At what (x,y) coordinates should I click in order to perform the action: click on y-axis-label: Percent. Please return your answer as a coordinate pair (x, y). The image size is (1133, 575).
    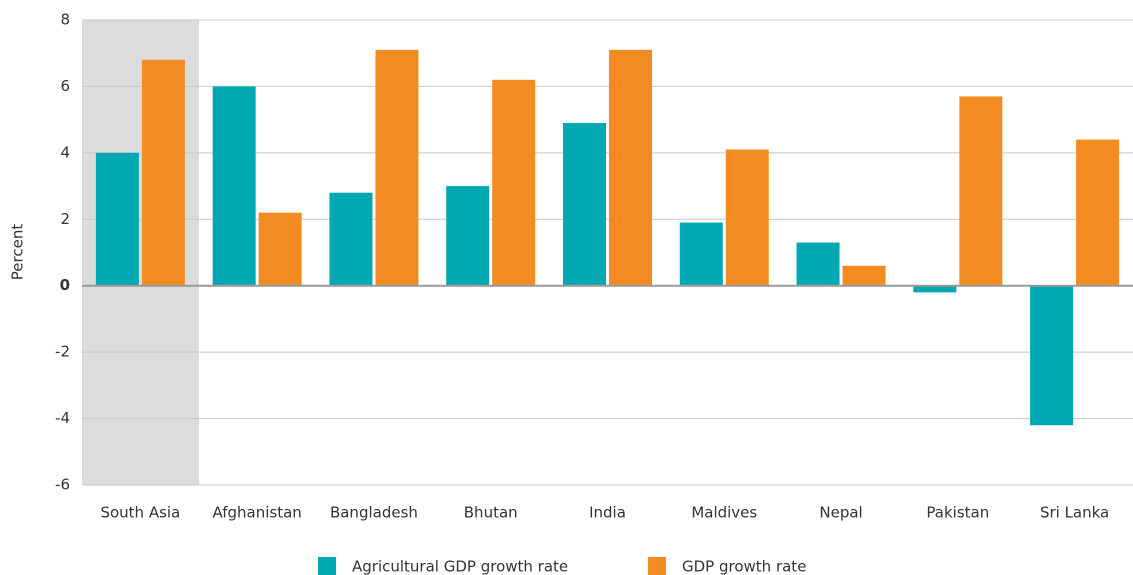
    Looking at the image, I should click on (18, 252).